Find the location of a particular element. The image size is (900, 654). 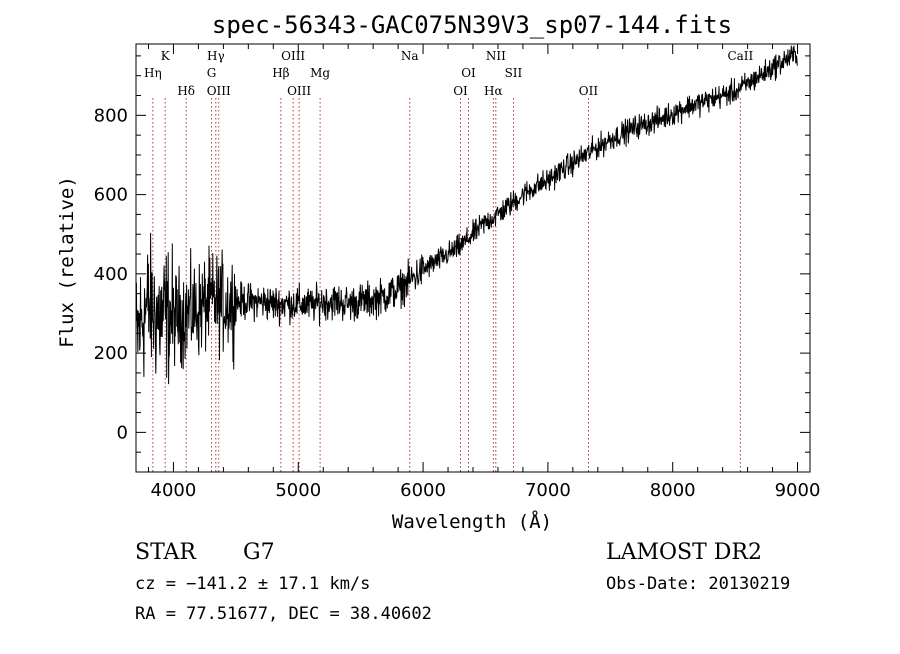

y-tick-label: 0 is located at coordinates (122, 432).